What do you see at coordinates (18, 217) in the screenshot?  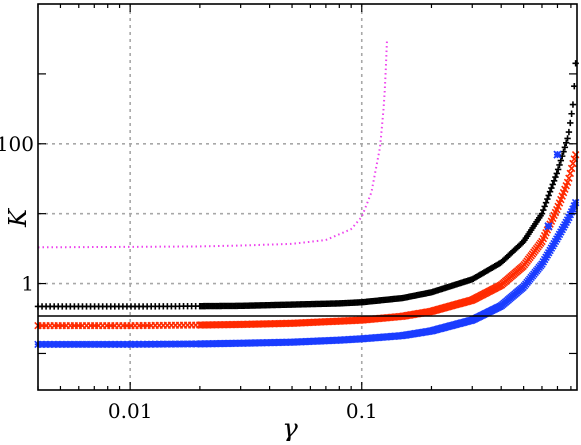 I see `y-axis-label: K` at bounding box center [18, 217].